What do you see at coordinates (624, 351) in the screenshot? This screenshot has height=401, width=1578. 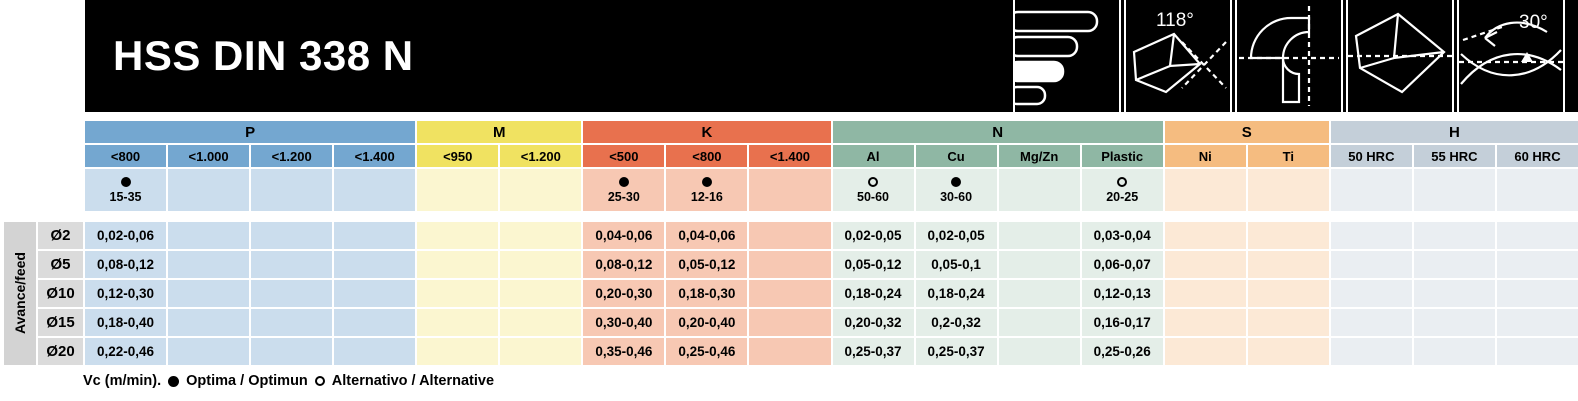 I see `feed-data-cell: 0,35-0,46` at bounding box center [624, 351].